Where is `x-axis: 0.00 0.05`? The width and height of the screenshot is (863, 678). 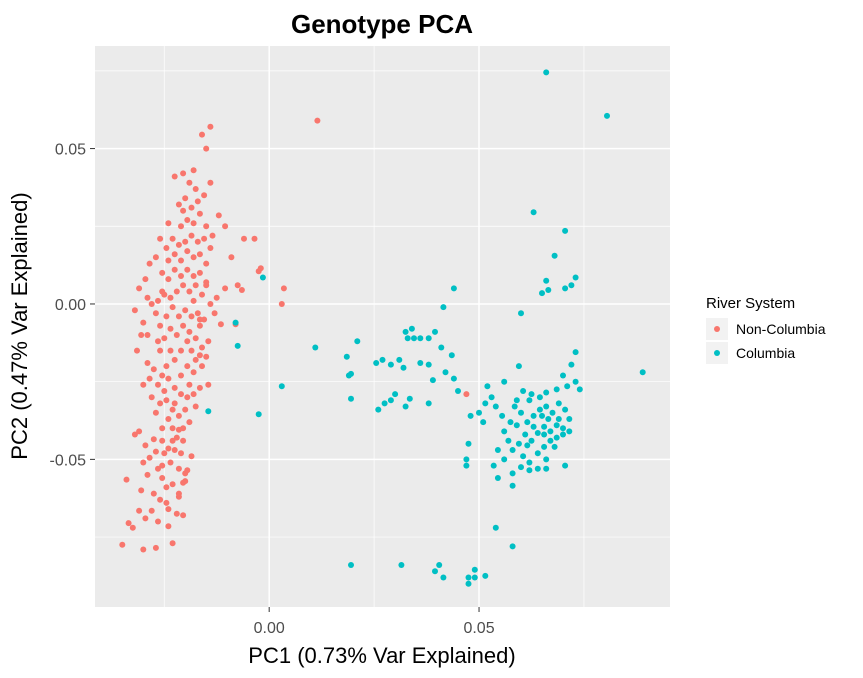 x-axis: 0.00 0.05 is located at coordinates (374, 622).